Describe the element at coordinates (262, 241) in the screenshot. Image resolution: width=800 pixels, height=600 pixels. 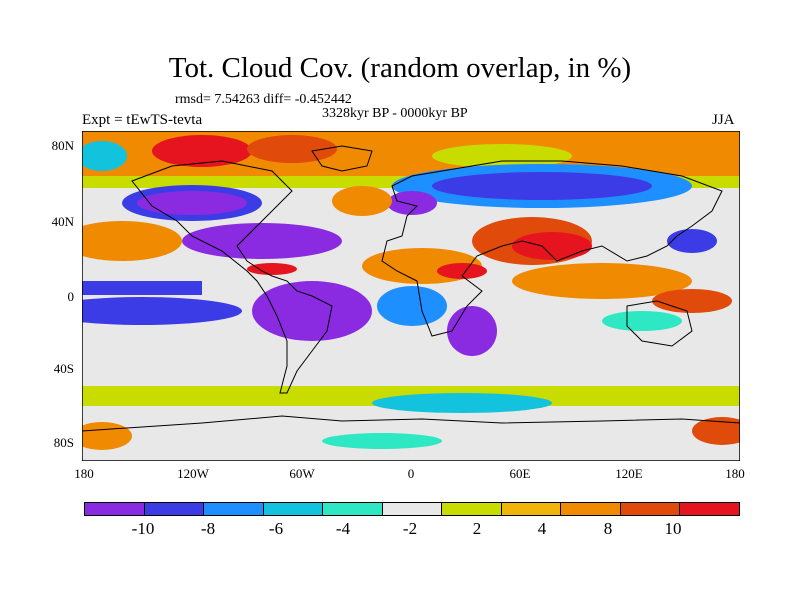
I see `region-caribbean-purple` at that location.